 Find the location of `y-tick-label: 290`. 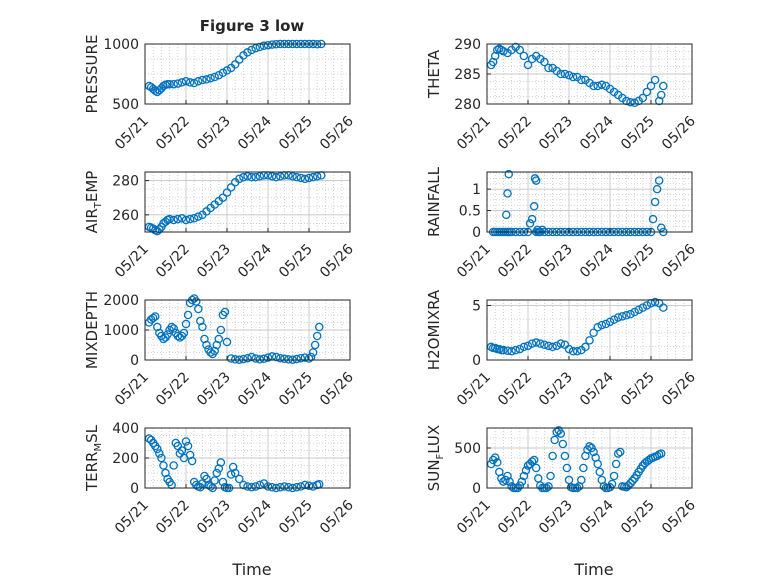

y-tick-label: 290 is located at coordinates (467, 45).